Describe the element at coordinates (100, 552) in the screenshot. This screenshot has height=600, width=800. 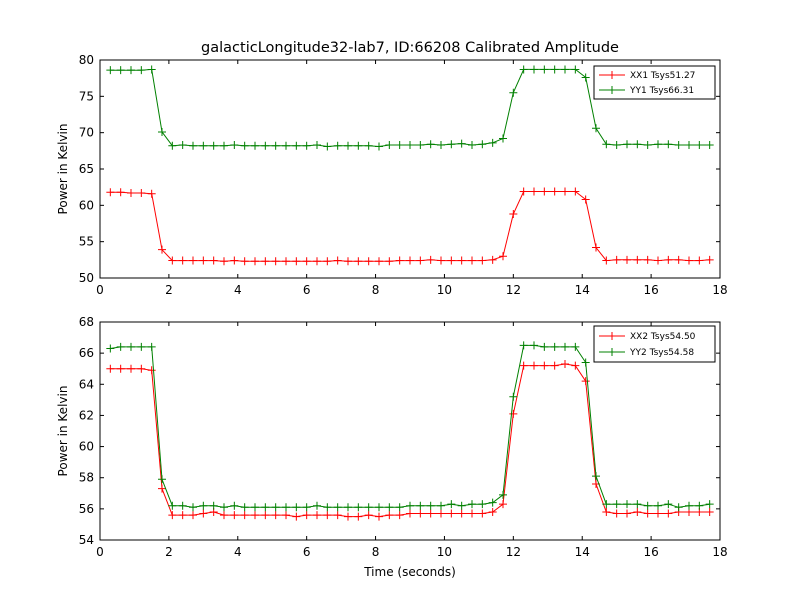
I see `x-tick-label-bottom: 0` at that location.